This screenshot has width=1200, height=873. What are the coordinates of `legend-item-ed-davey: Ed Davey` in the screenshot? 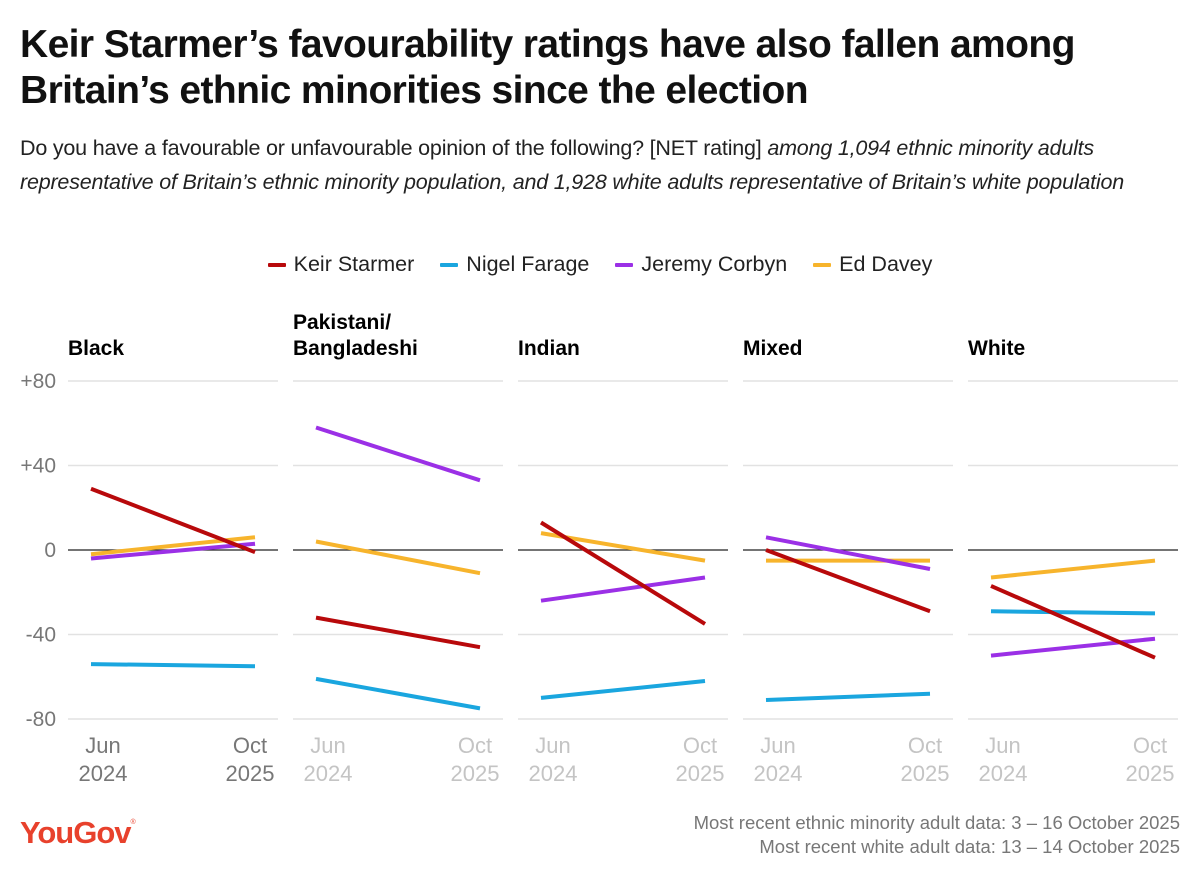 It's located at (872, 264).